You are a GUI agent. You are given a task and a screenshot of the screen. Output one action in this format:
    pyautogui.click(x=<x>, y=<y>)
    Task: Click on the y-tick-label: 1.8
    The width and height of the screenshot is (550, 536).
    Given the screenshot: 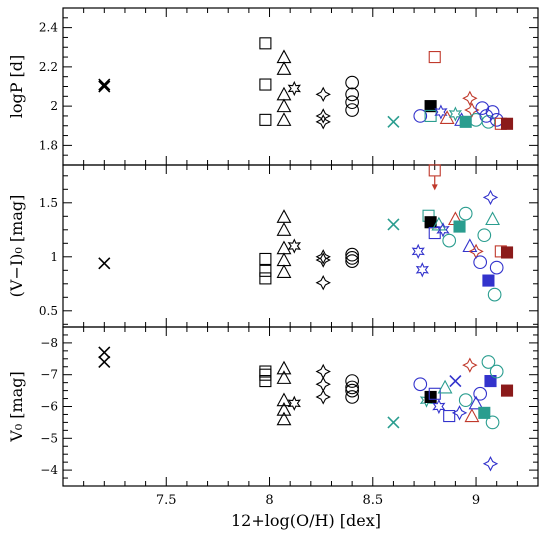 What is the action you would take?
    pyautogui.click(x=48, y=145)
    